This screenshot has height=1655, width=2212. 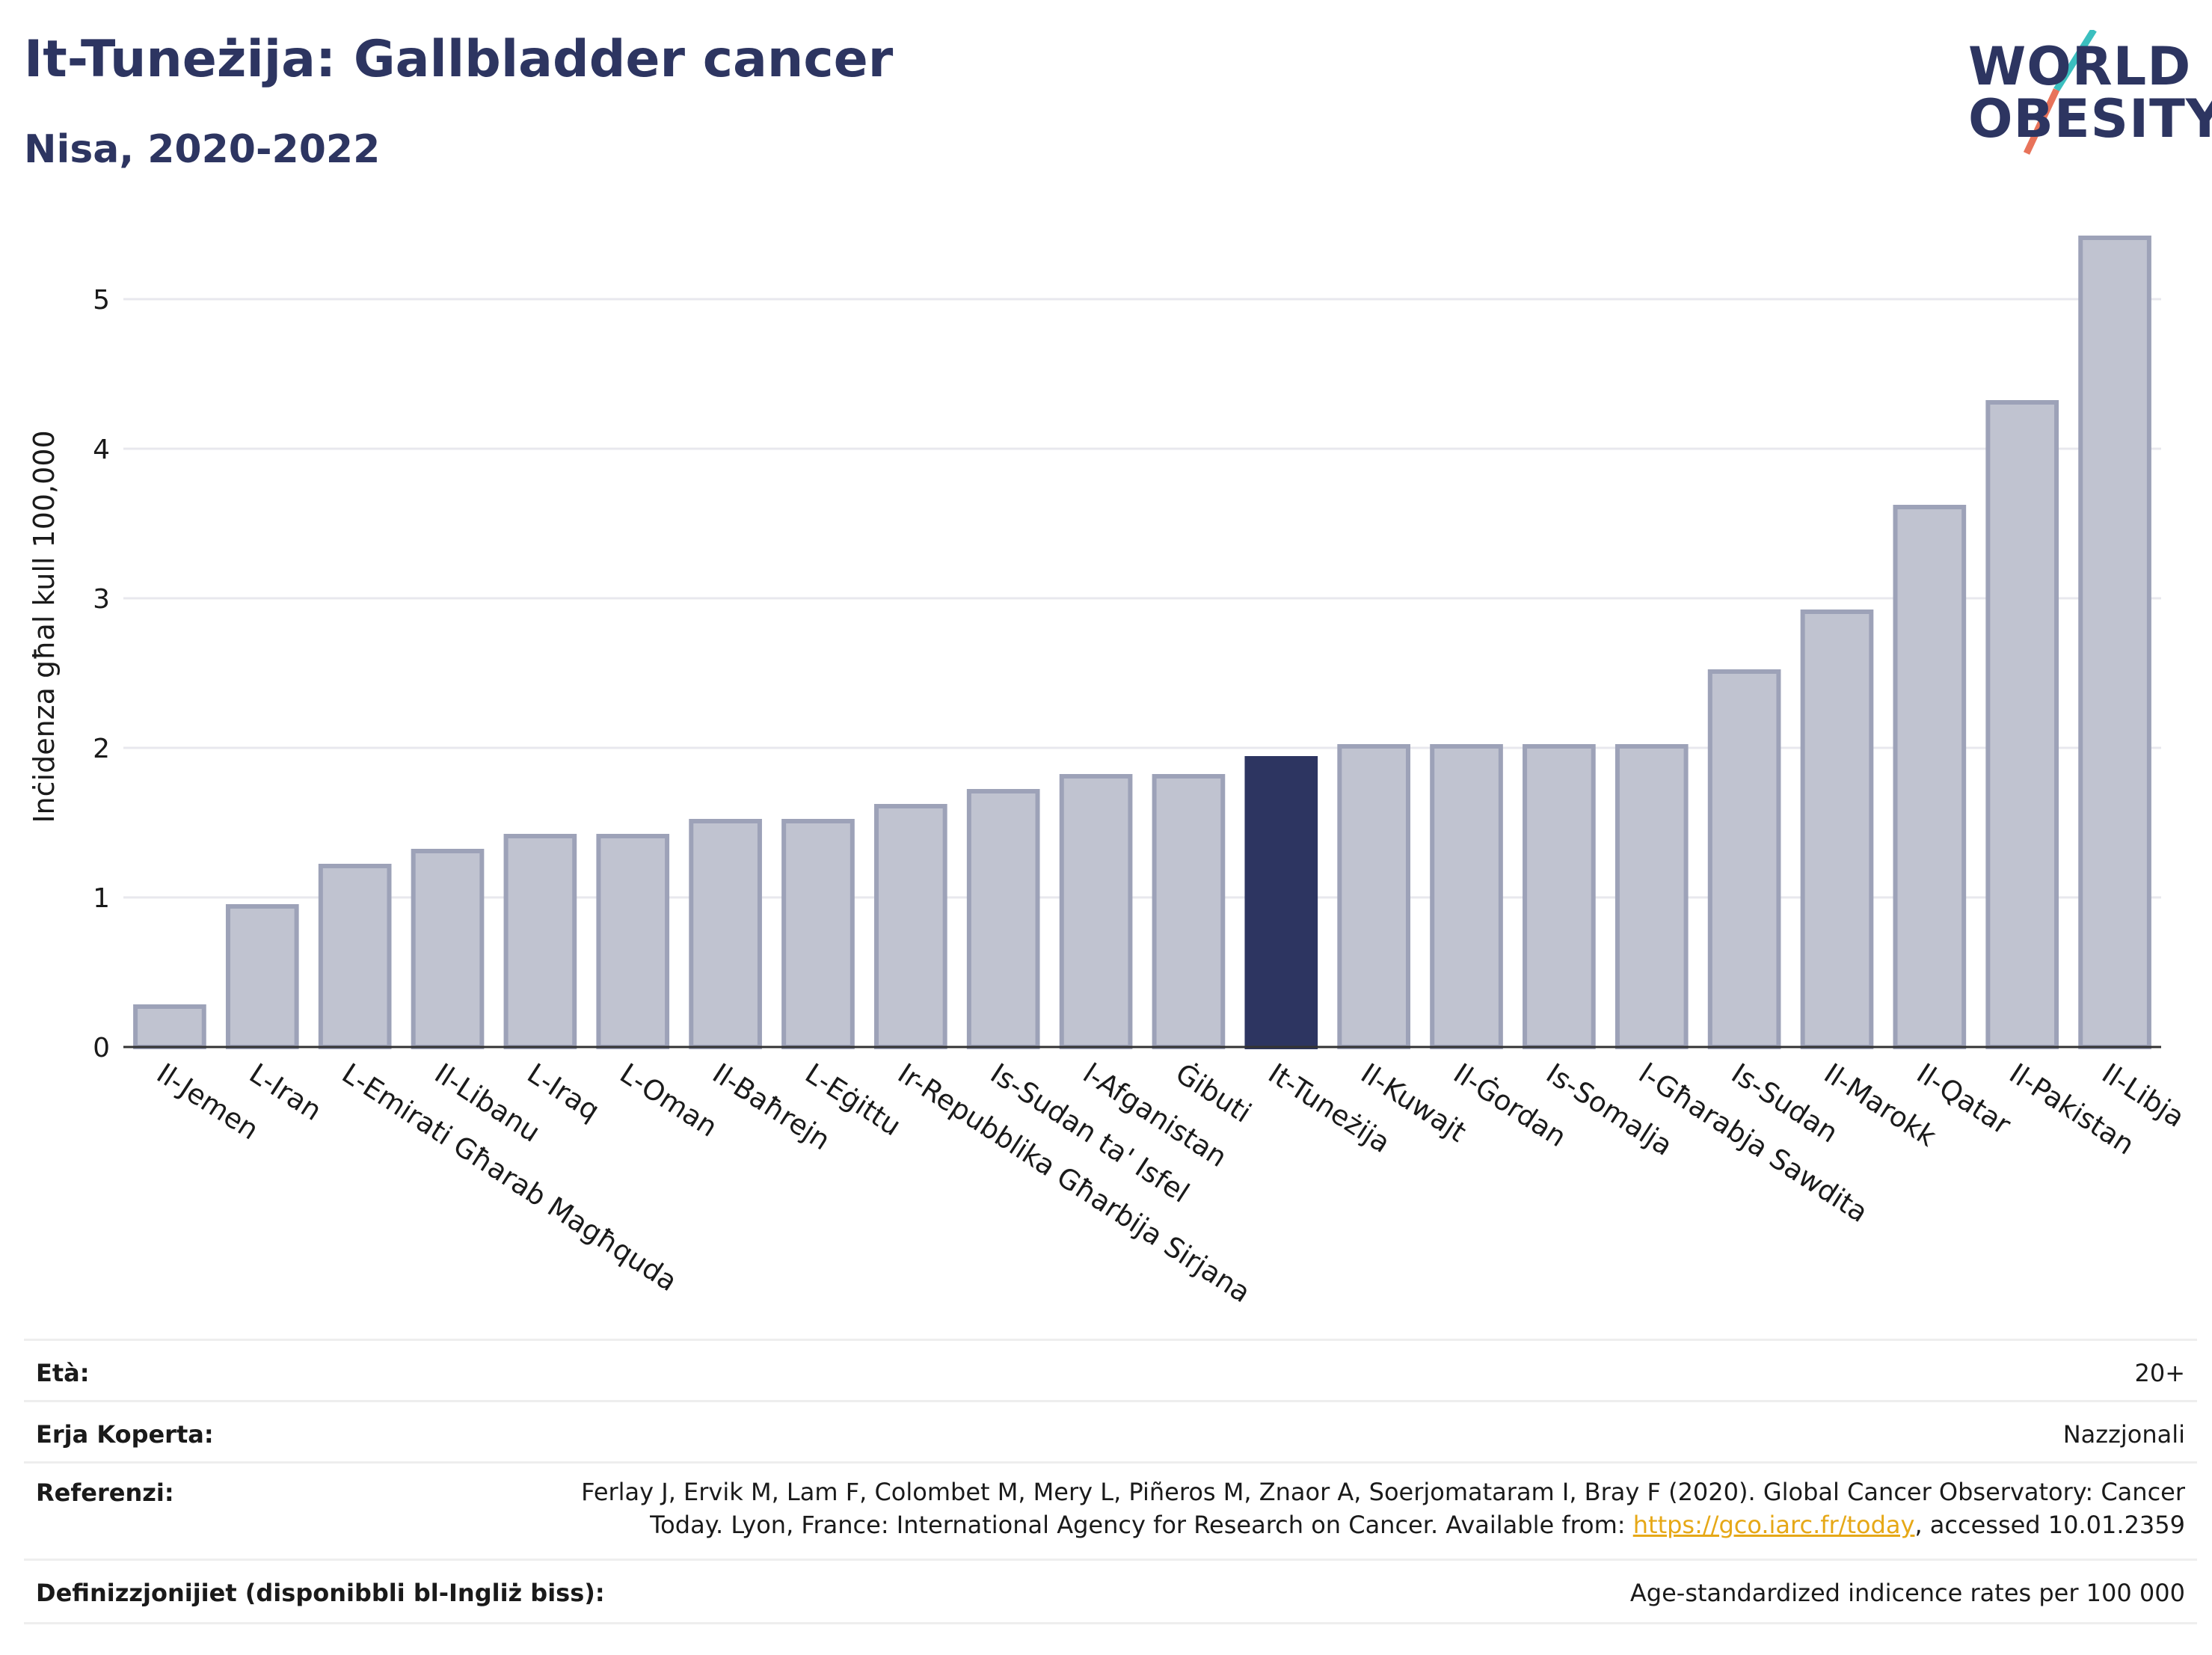 What do you see at coordinates (668, 1100) in the screenshot?
I see `x-tick-label: L-Oman` at bounding box center [668, 1100].